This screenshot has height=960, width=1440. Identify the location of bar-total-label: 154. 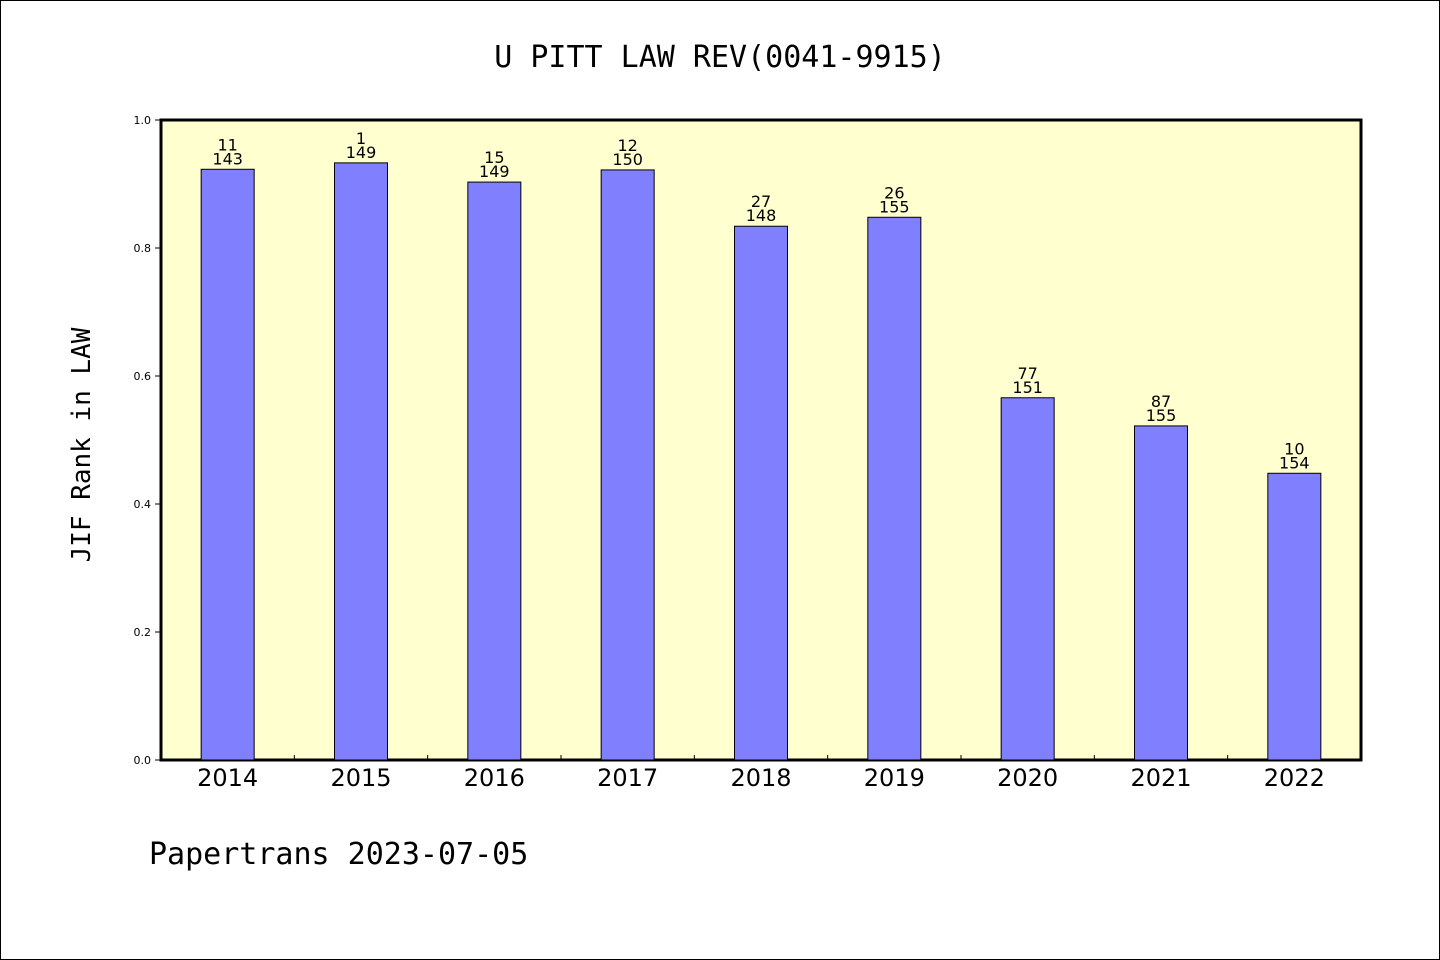
(1294, 462).